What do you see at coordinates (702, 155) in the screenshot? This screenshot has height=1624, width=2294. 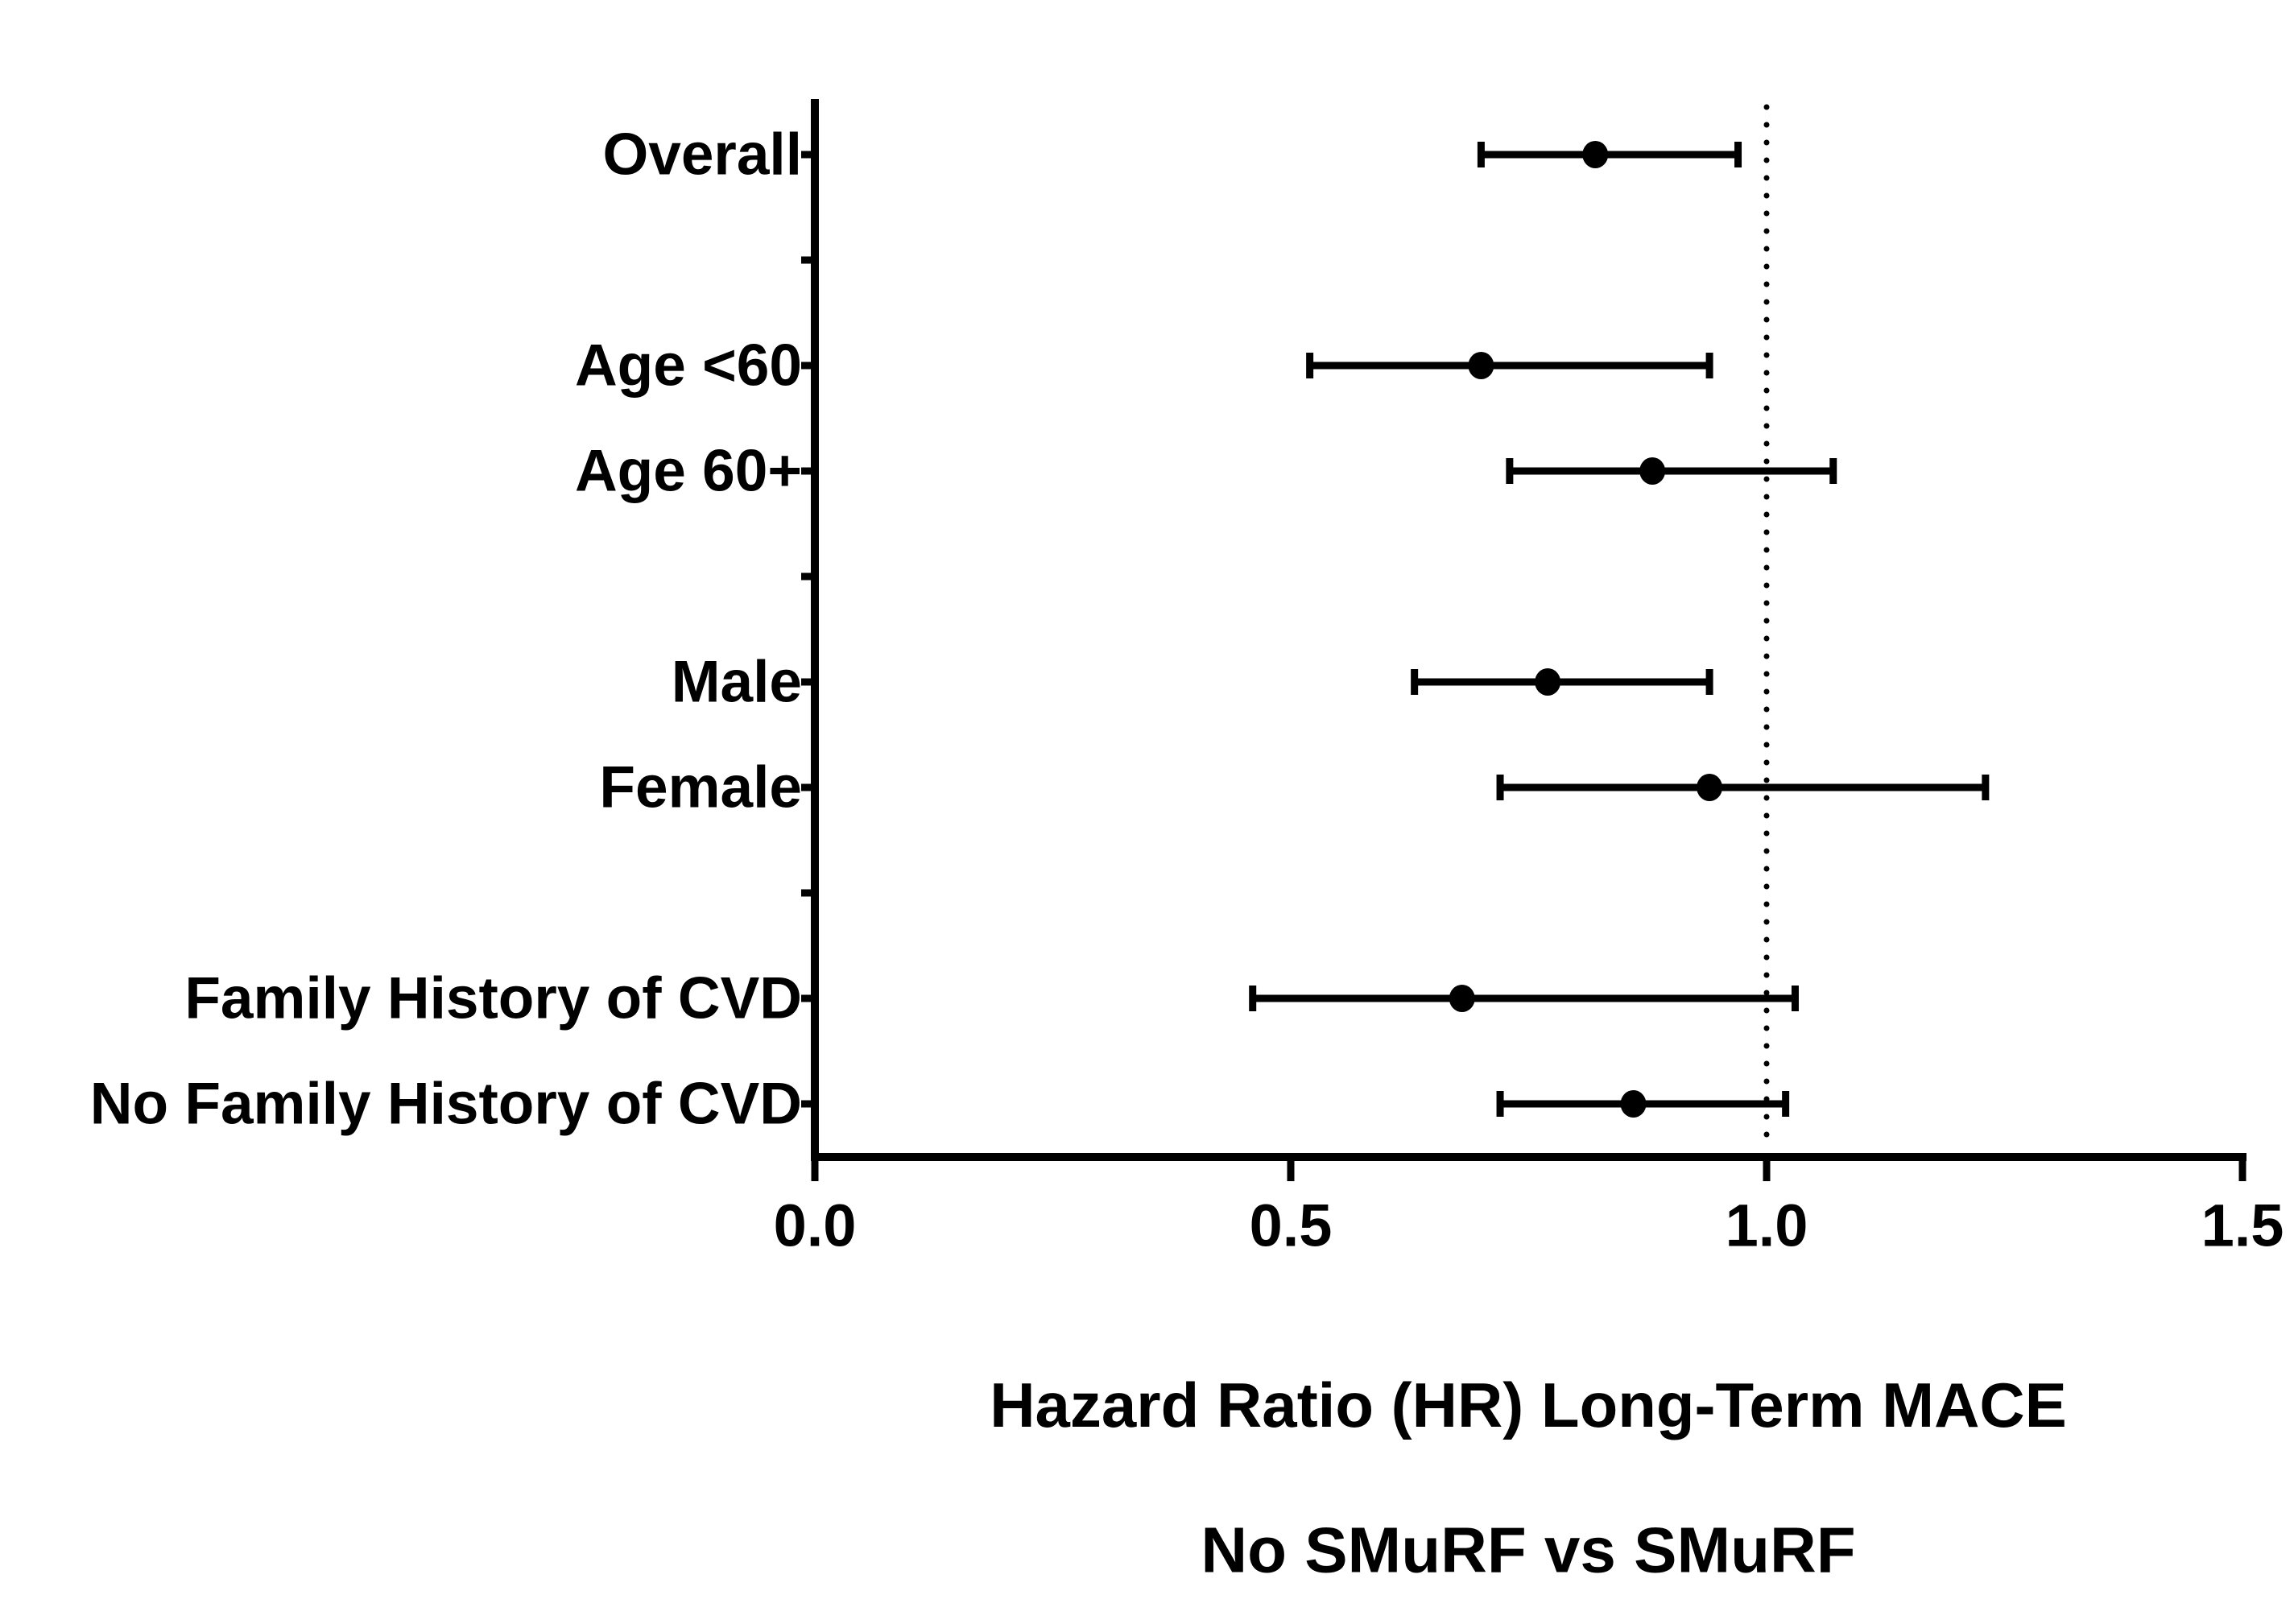 I see `row-label: Overall` at bounding box center [702, 155].